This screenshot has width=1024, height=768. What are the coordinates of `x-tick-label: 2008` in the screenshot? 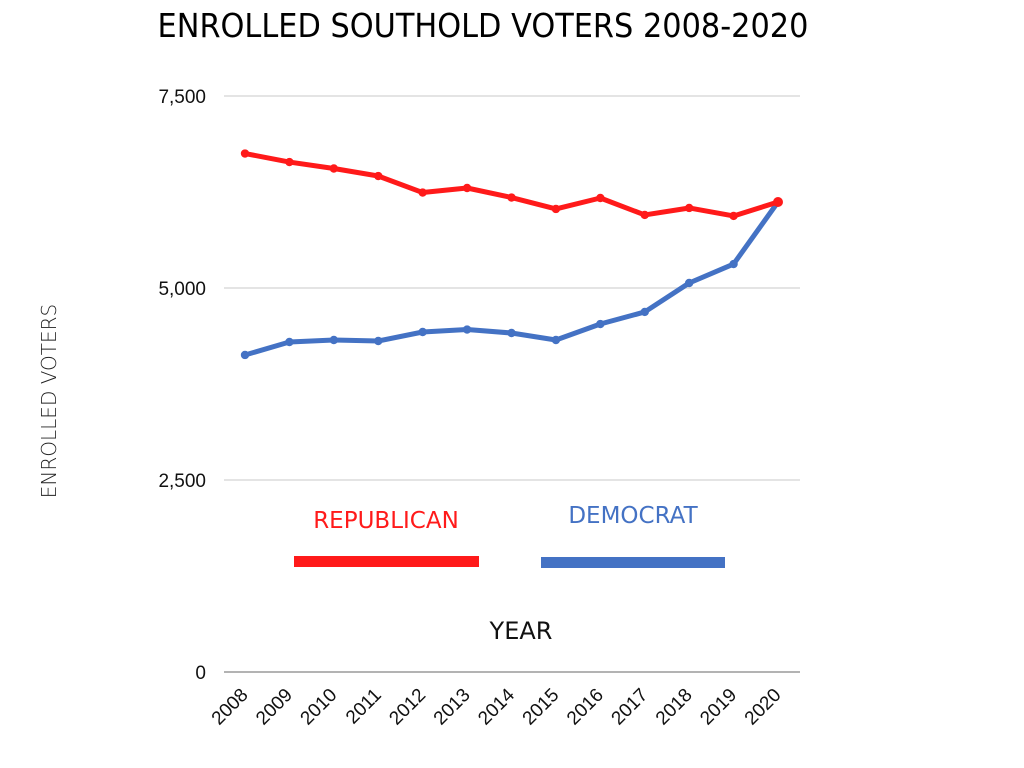 It's located at (230, 707).